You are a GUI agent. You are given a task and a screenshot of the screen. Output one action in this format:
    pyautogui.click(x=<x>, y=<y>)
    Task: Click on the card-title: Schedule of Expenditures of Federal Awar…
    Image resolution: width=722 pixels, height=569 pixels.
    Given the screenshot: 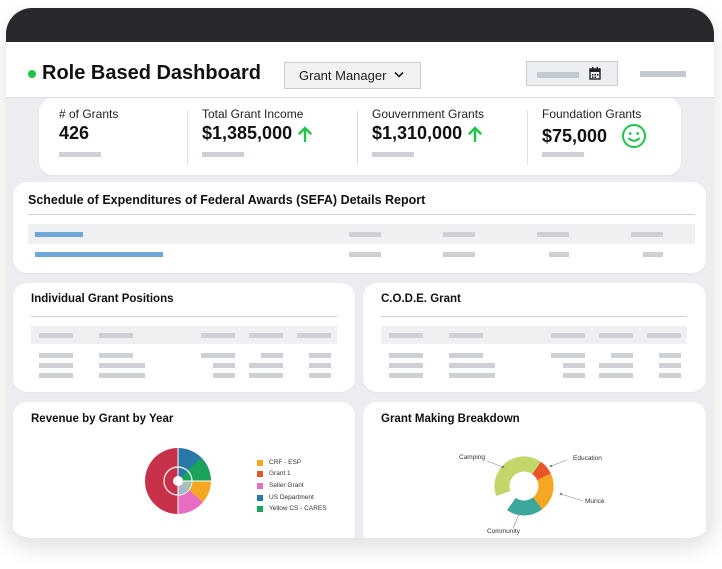 What is the action you would take?
    pyautogui.click(x=227, y=200)
    